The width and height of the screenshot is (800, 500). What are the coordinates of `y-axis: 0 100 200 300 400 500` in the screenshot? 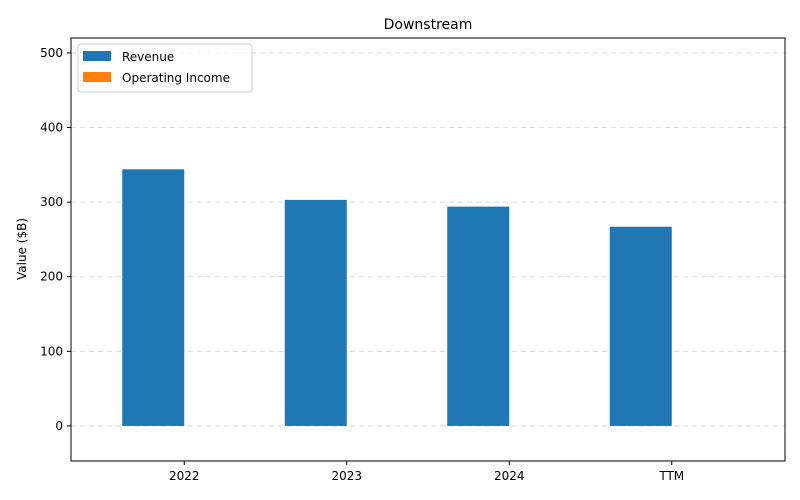 It's located at (55, 239).